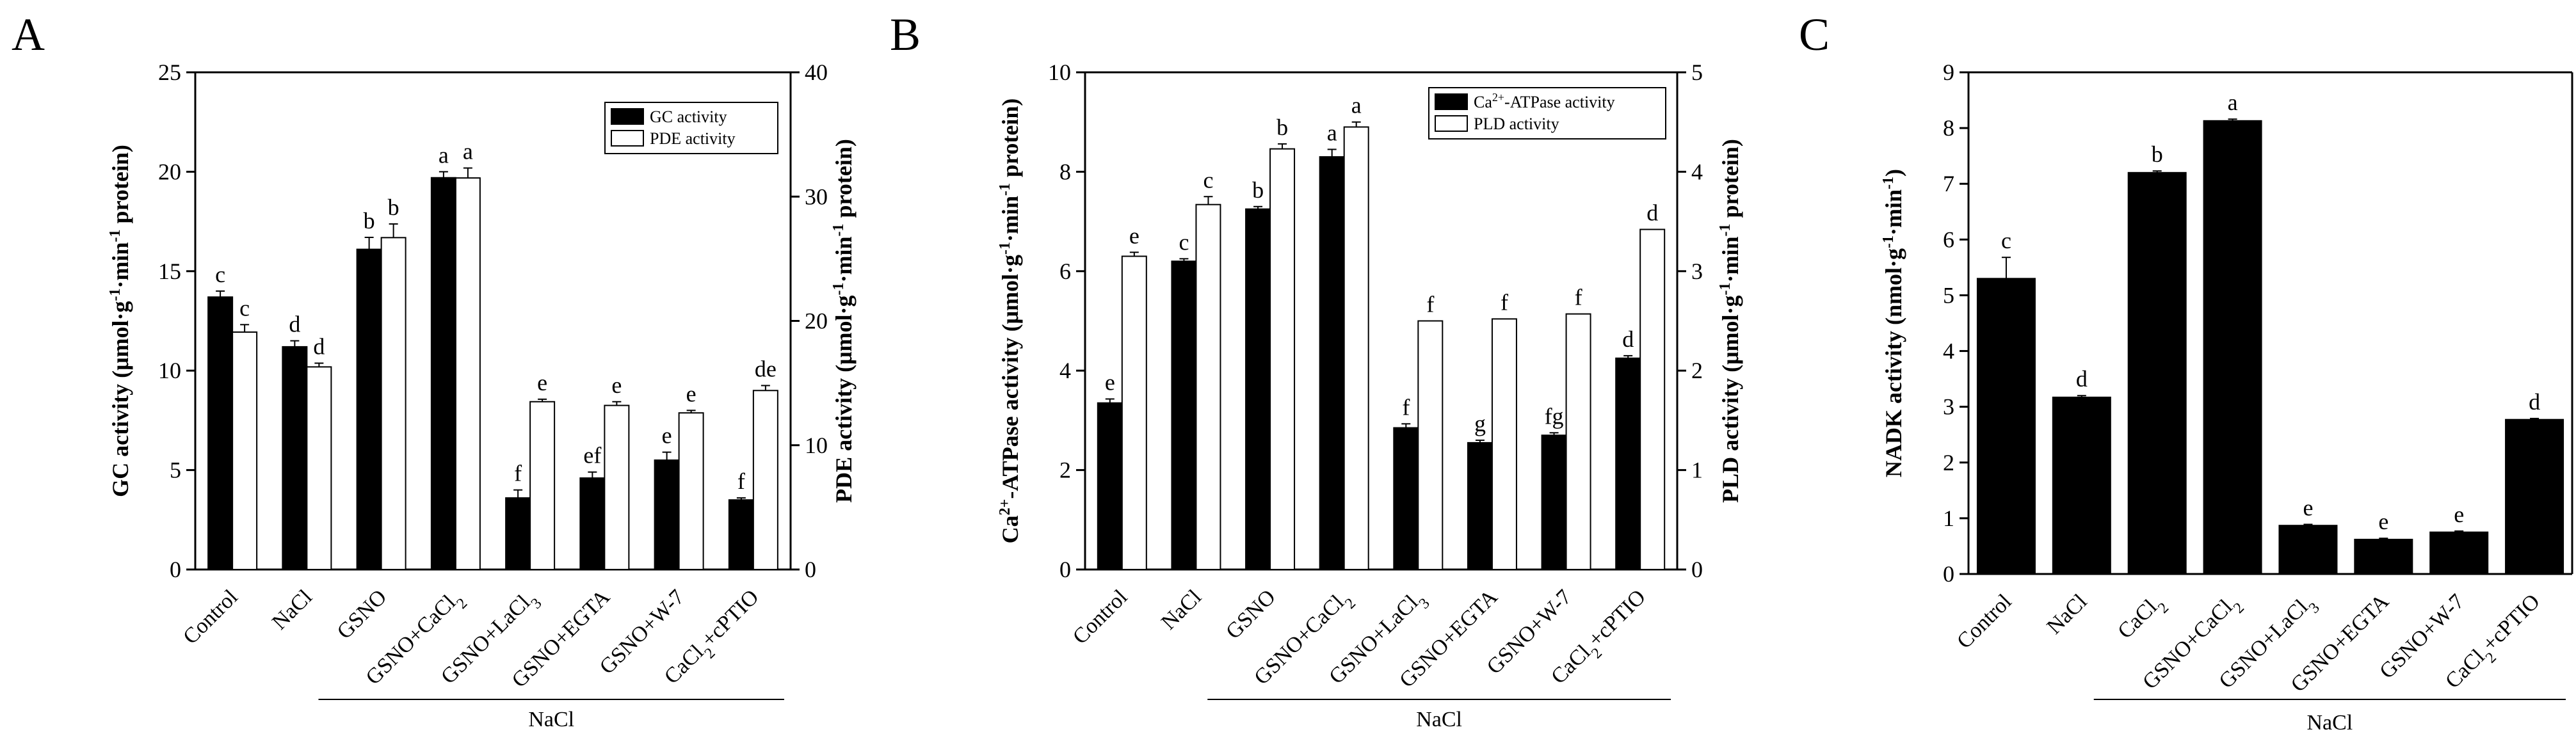 The width and height of the screenshot is (2576, 741). What do you see at coordinates (1948, 184) in the screenshot?
I see `y-tick-label-left: 7` at bounding box center [1948, 184].